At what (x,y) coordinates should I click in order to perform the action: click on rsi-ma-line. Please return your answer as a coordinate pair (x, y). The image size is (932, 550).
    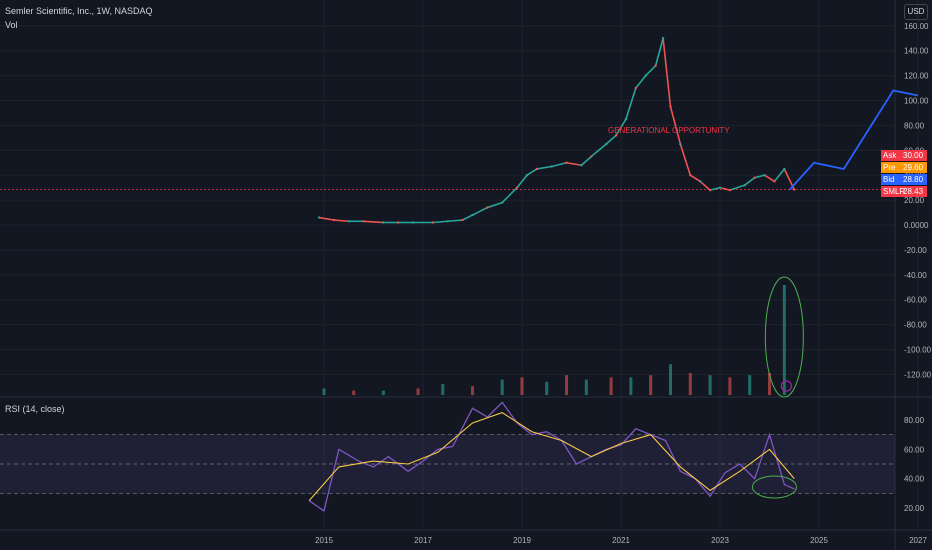
    Looking at the image, I should click on (551, 457).